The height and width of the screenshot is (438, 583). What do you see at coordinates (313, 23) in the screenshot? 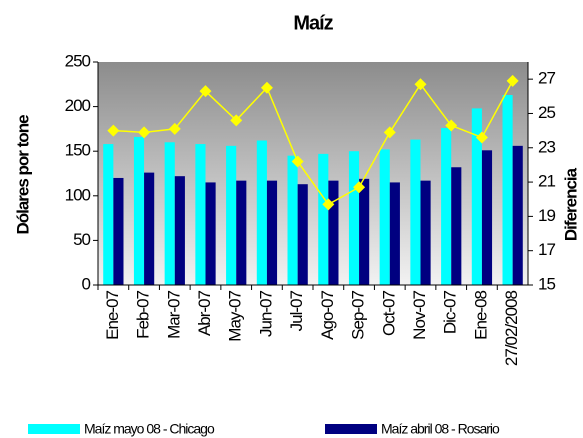
I see `chart-title: Maíz` at bounding box center [313, 23].